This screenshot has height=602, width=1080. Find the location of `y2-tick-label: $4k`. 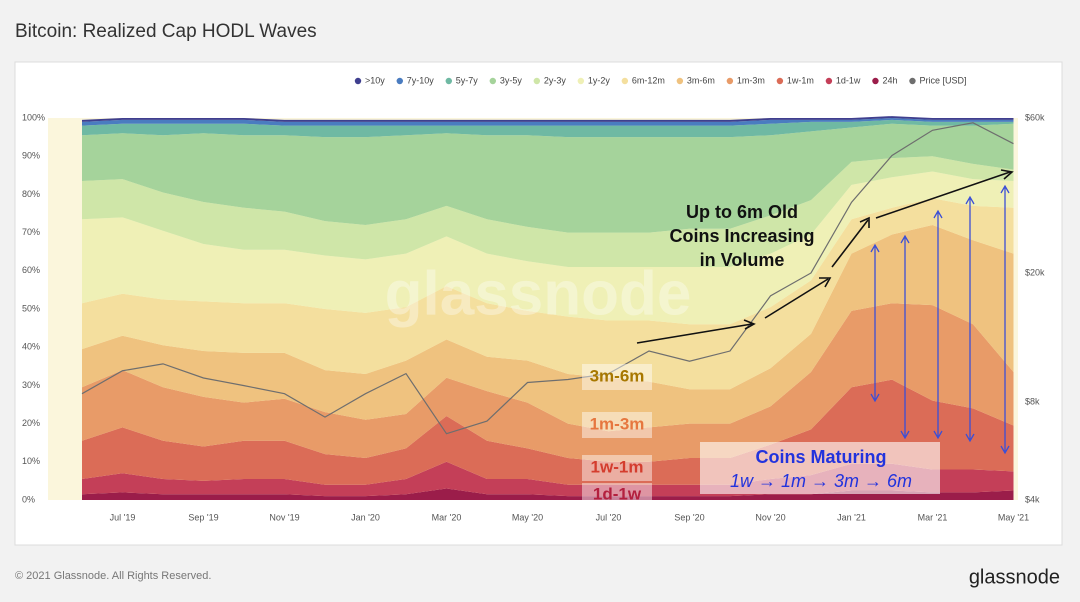

y2-tick-label: $4k is located at coordinates (1032, 499).